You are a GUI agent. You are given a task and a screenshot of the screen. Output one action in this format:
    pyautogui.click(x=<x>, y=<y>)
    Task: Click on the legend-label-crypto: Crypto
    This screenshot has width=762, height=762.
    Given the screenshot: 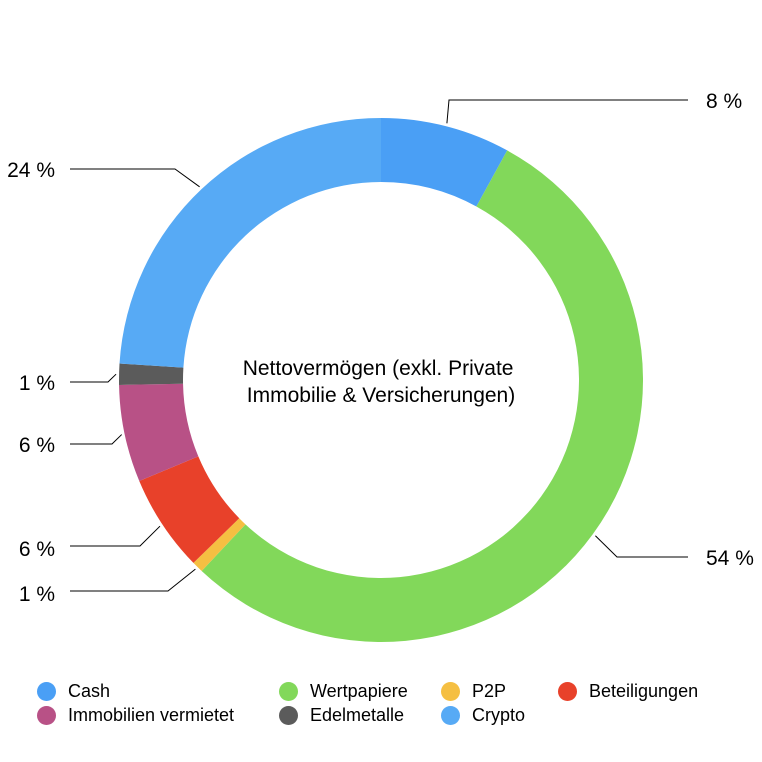 What is the action you would take?
    pyautogui.click(x=499, y=714)
    